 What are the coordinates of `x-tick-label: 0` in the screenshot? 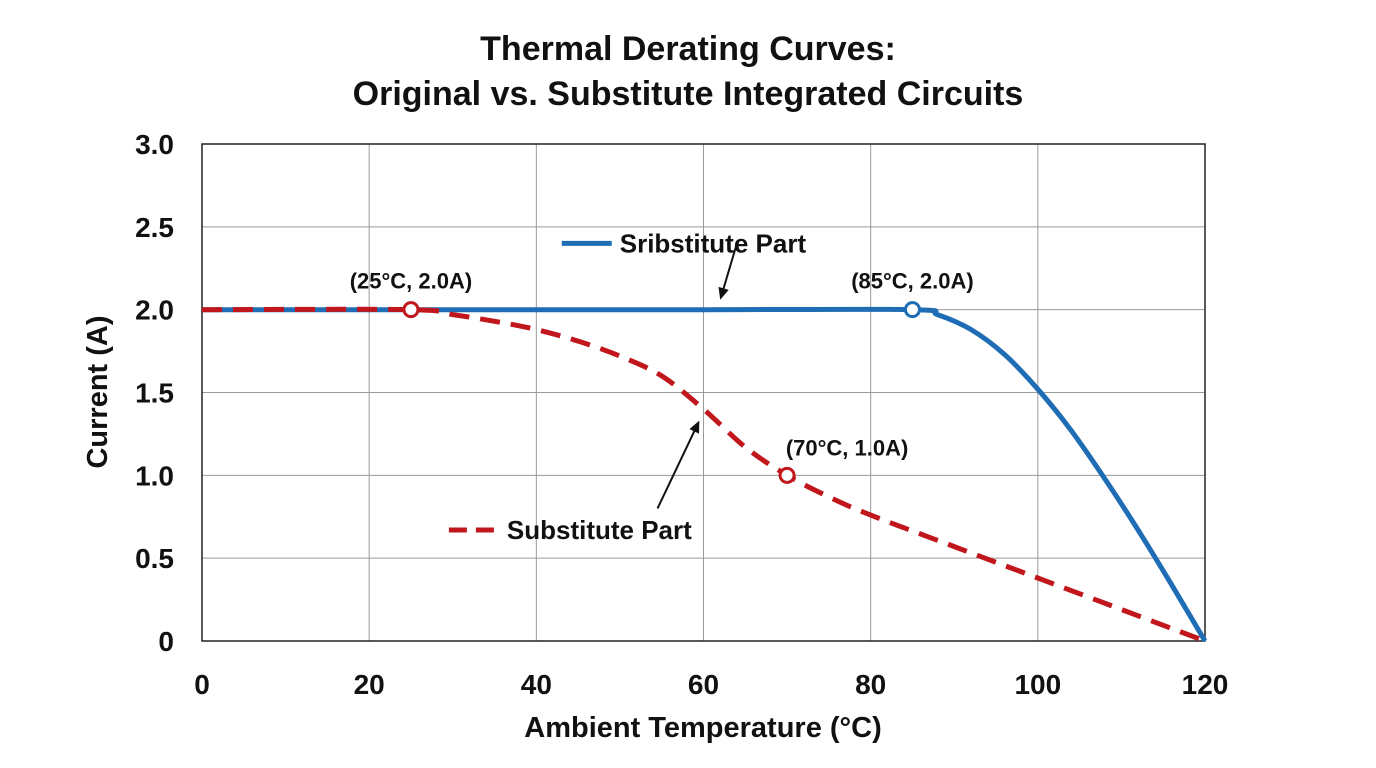 It's located at (202, 684).